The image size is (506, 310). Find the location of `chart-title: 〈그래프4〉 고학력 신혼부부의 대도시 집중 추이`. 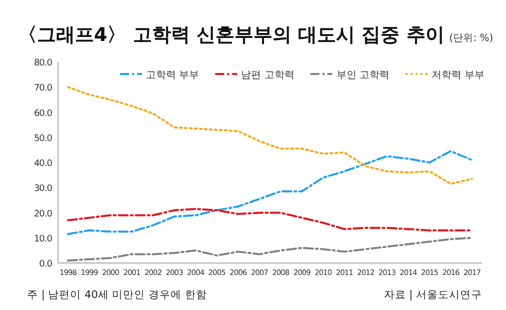

chart-title: 〈그래프4〉 고학력 신혼부부의 대도시 집중 추이 is located at coordinates (231, 35).